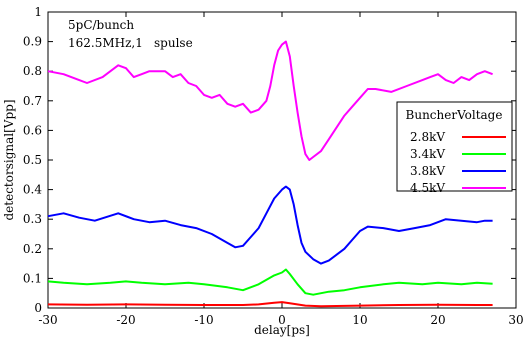  Describe the element at coordinates (454, 115) in the screenshot. I see `legend-title: BuncherVoltage` at that location.